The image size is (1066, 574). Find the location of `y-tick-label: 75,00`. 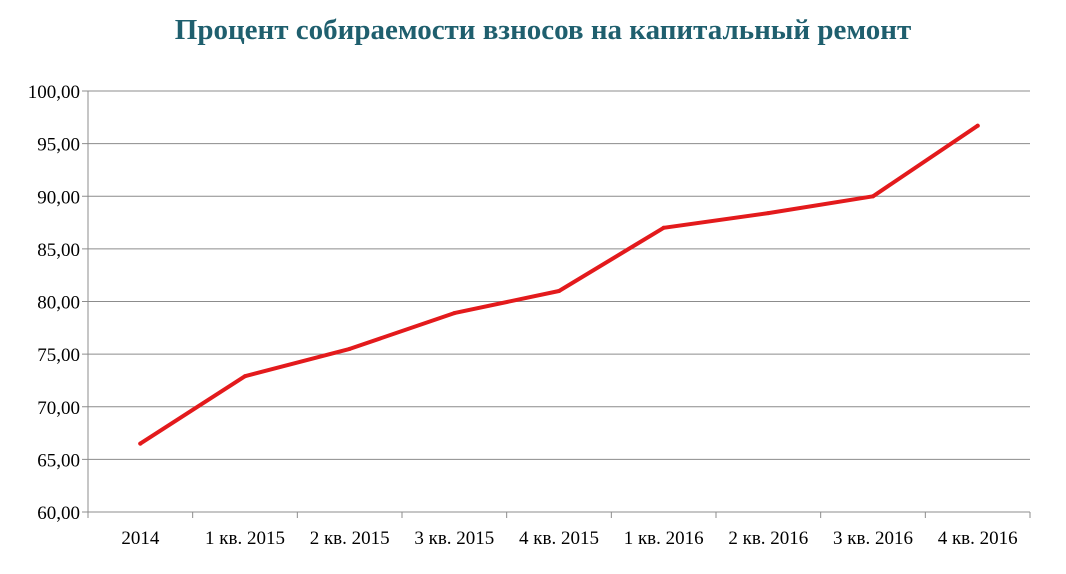

y-tick-label: 75,00 is located at coordinates (58, 355).